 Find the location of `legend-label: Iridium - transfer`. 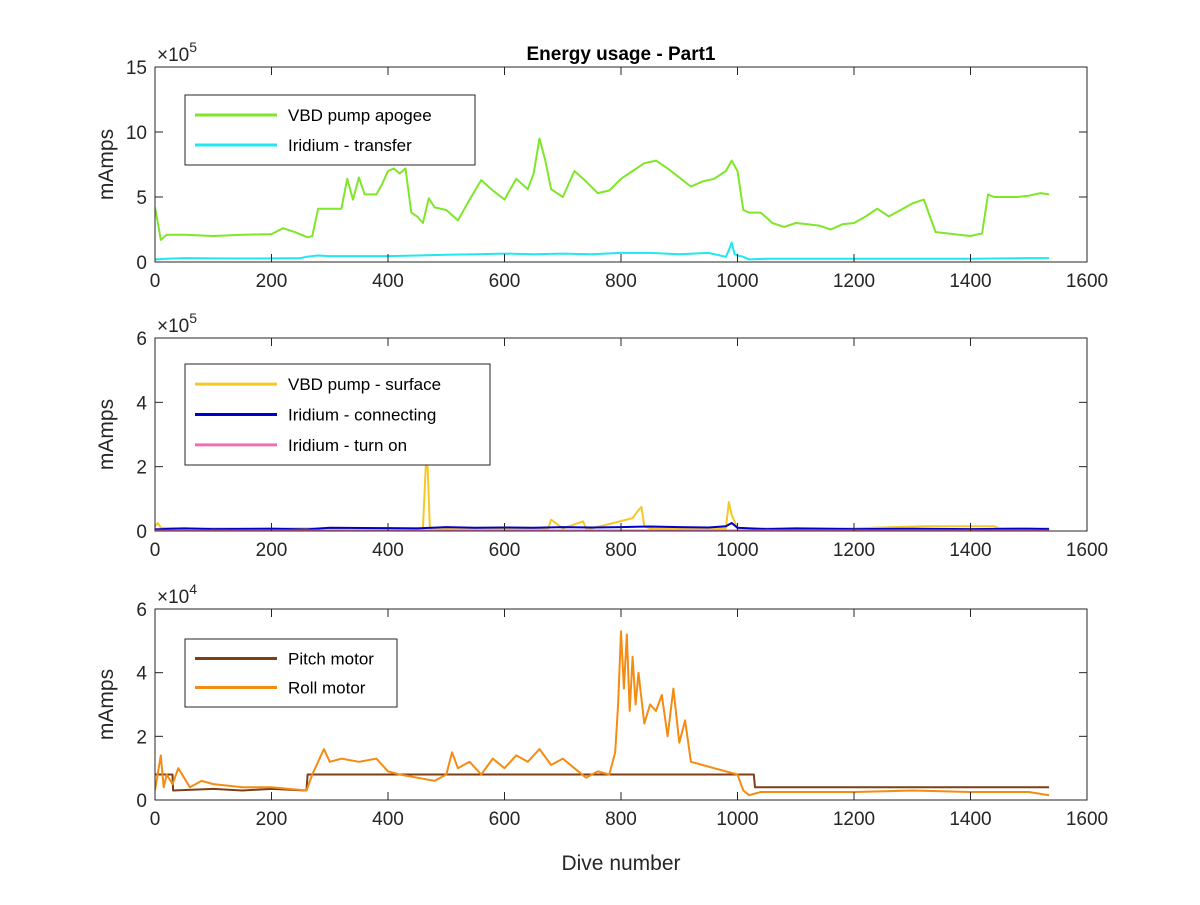

legend-label: Iridium - transfer is located at coordinates (350, 145).